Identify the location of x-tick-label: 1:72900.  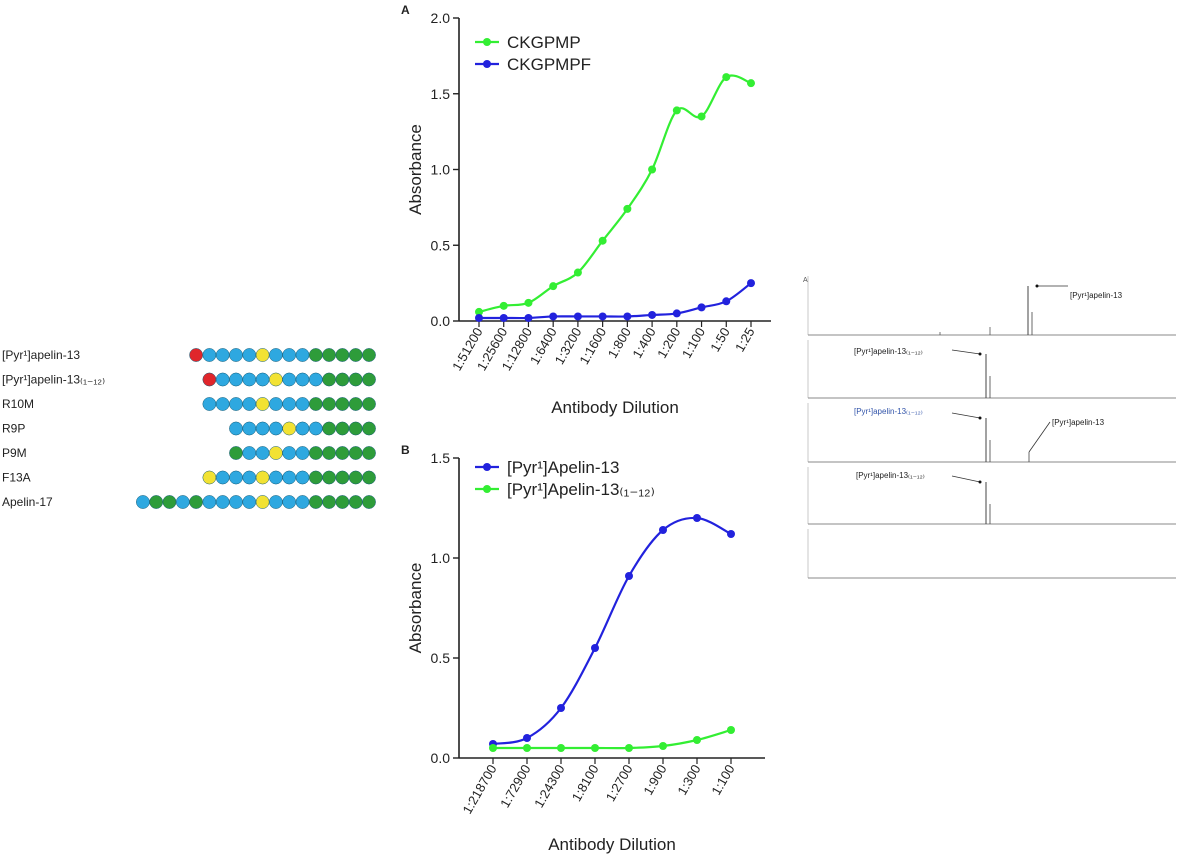
(515, 786).